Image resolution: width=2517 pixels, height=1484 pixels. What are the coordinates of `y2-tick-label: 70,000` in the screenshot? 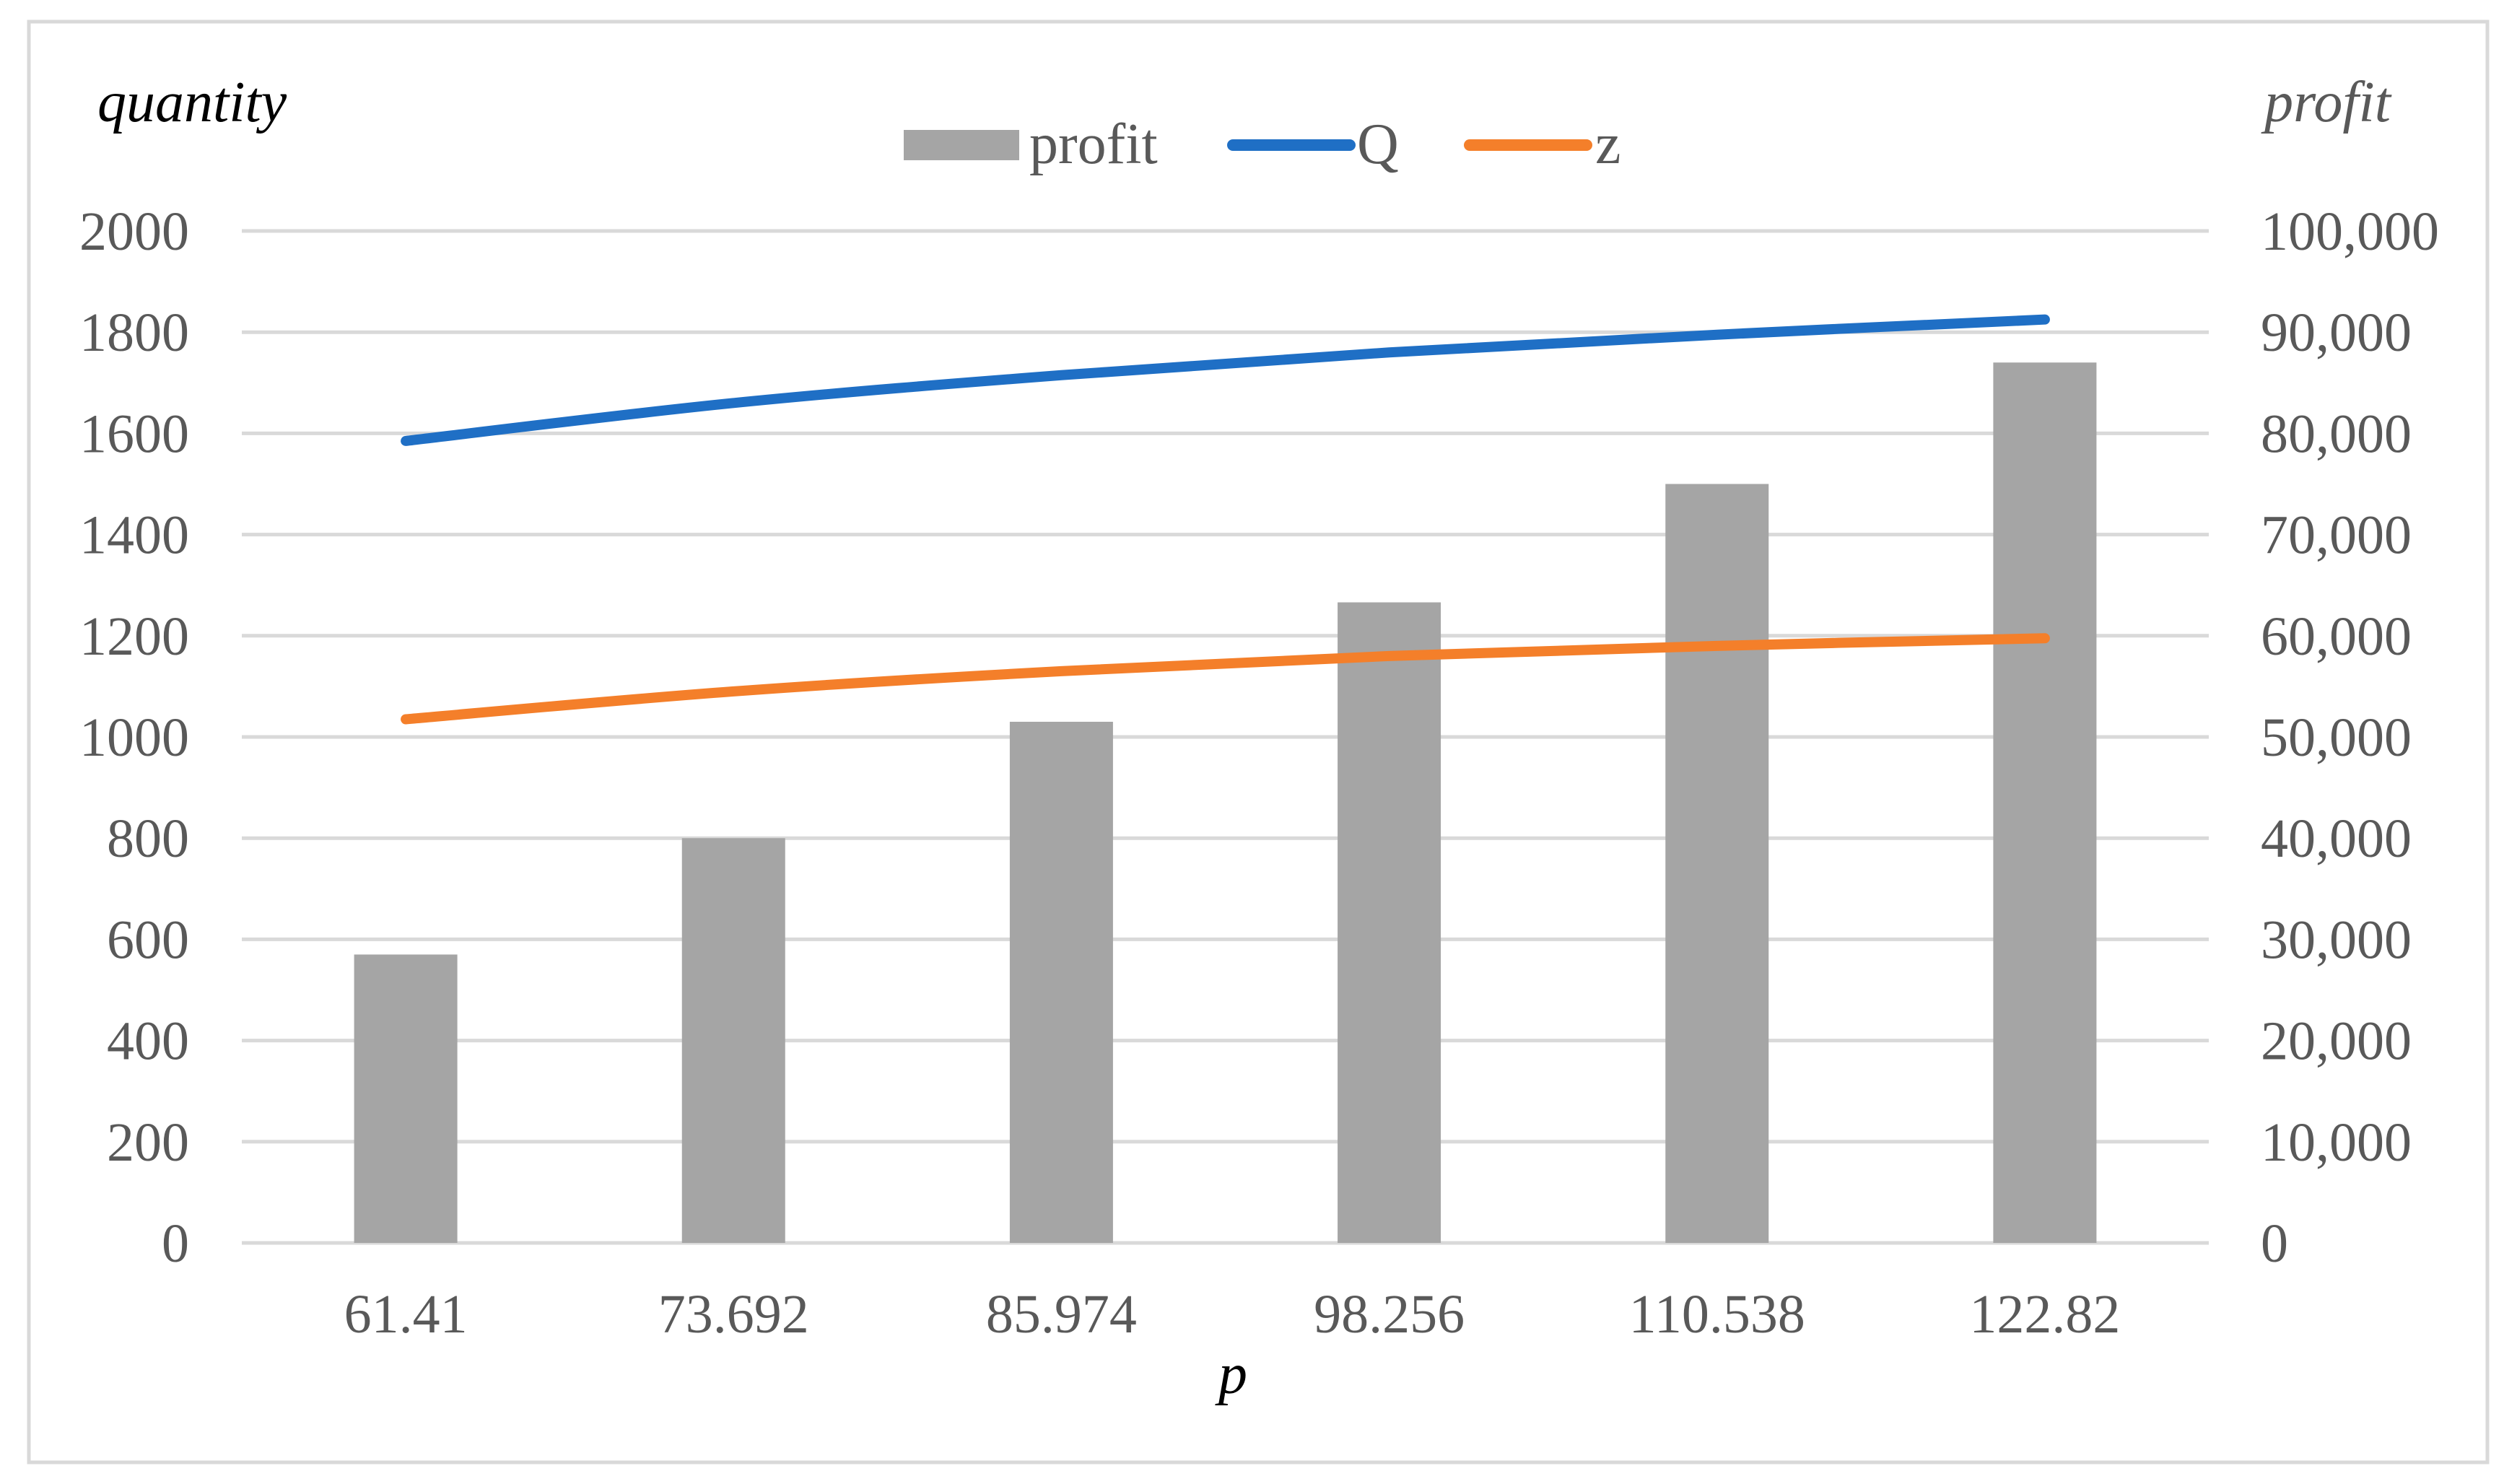 It's located at (2336, 535).